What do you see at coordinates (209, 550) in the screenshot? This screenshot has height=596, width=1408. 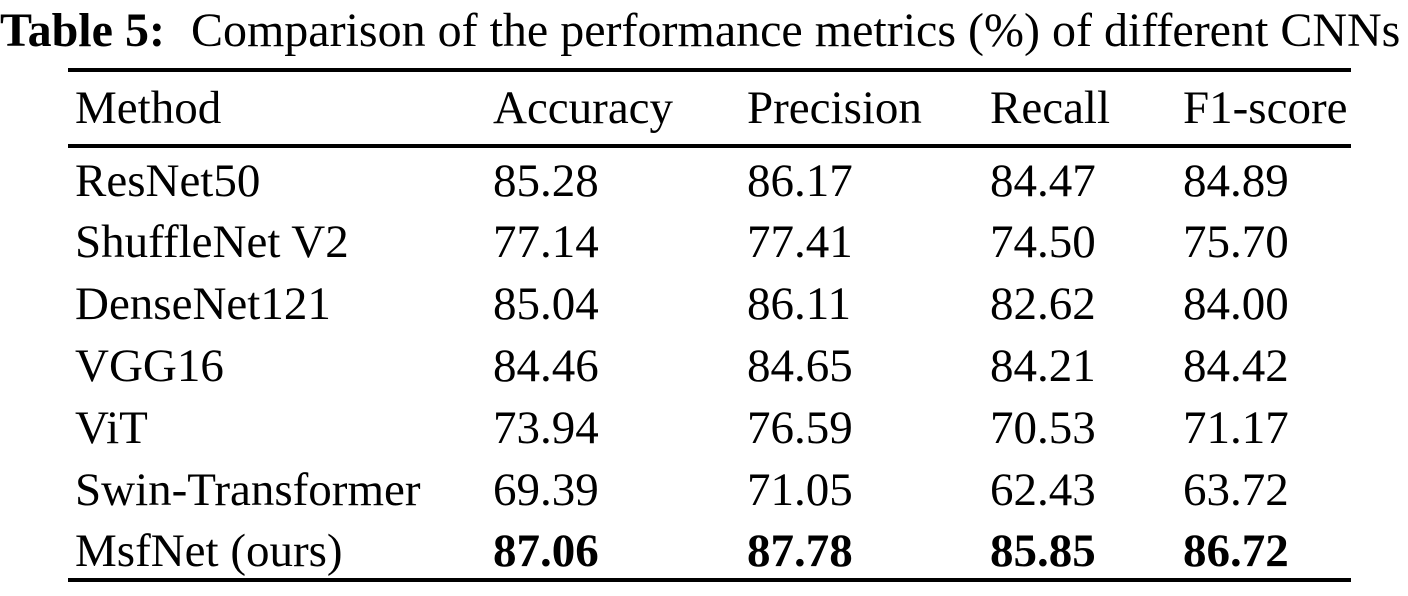 I see `method-cell: MsfNet (ours)` at bounding box center [209, 550].